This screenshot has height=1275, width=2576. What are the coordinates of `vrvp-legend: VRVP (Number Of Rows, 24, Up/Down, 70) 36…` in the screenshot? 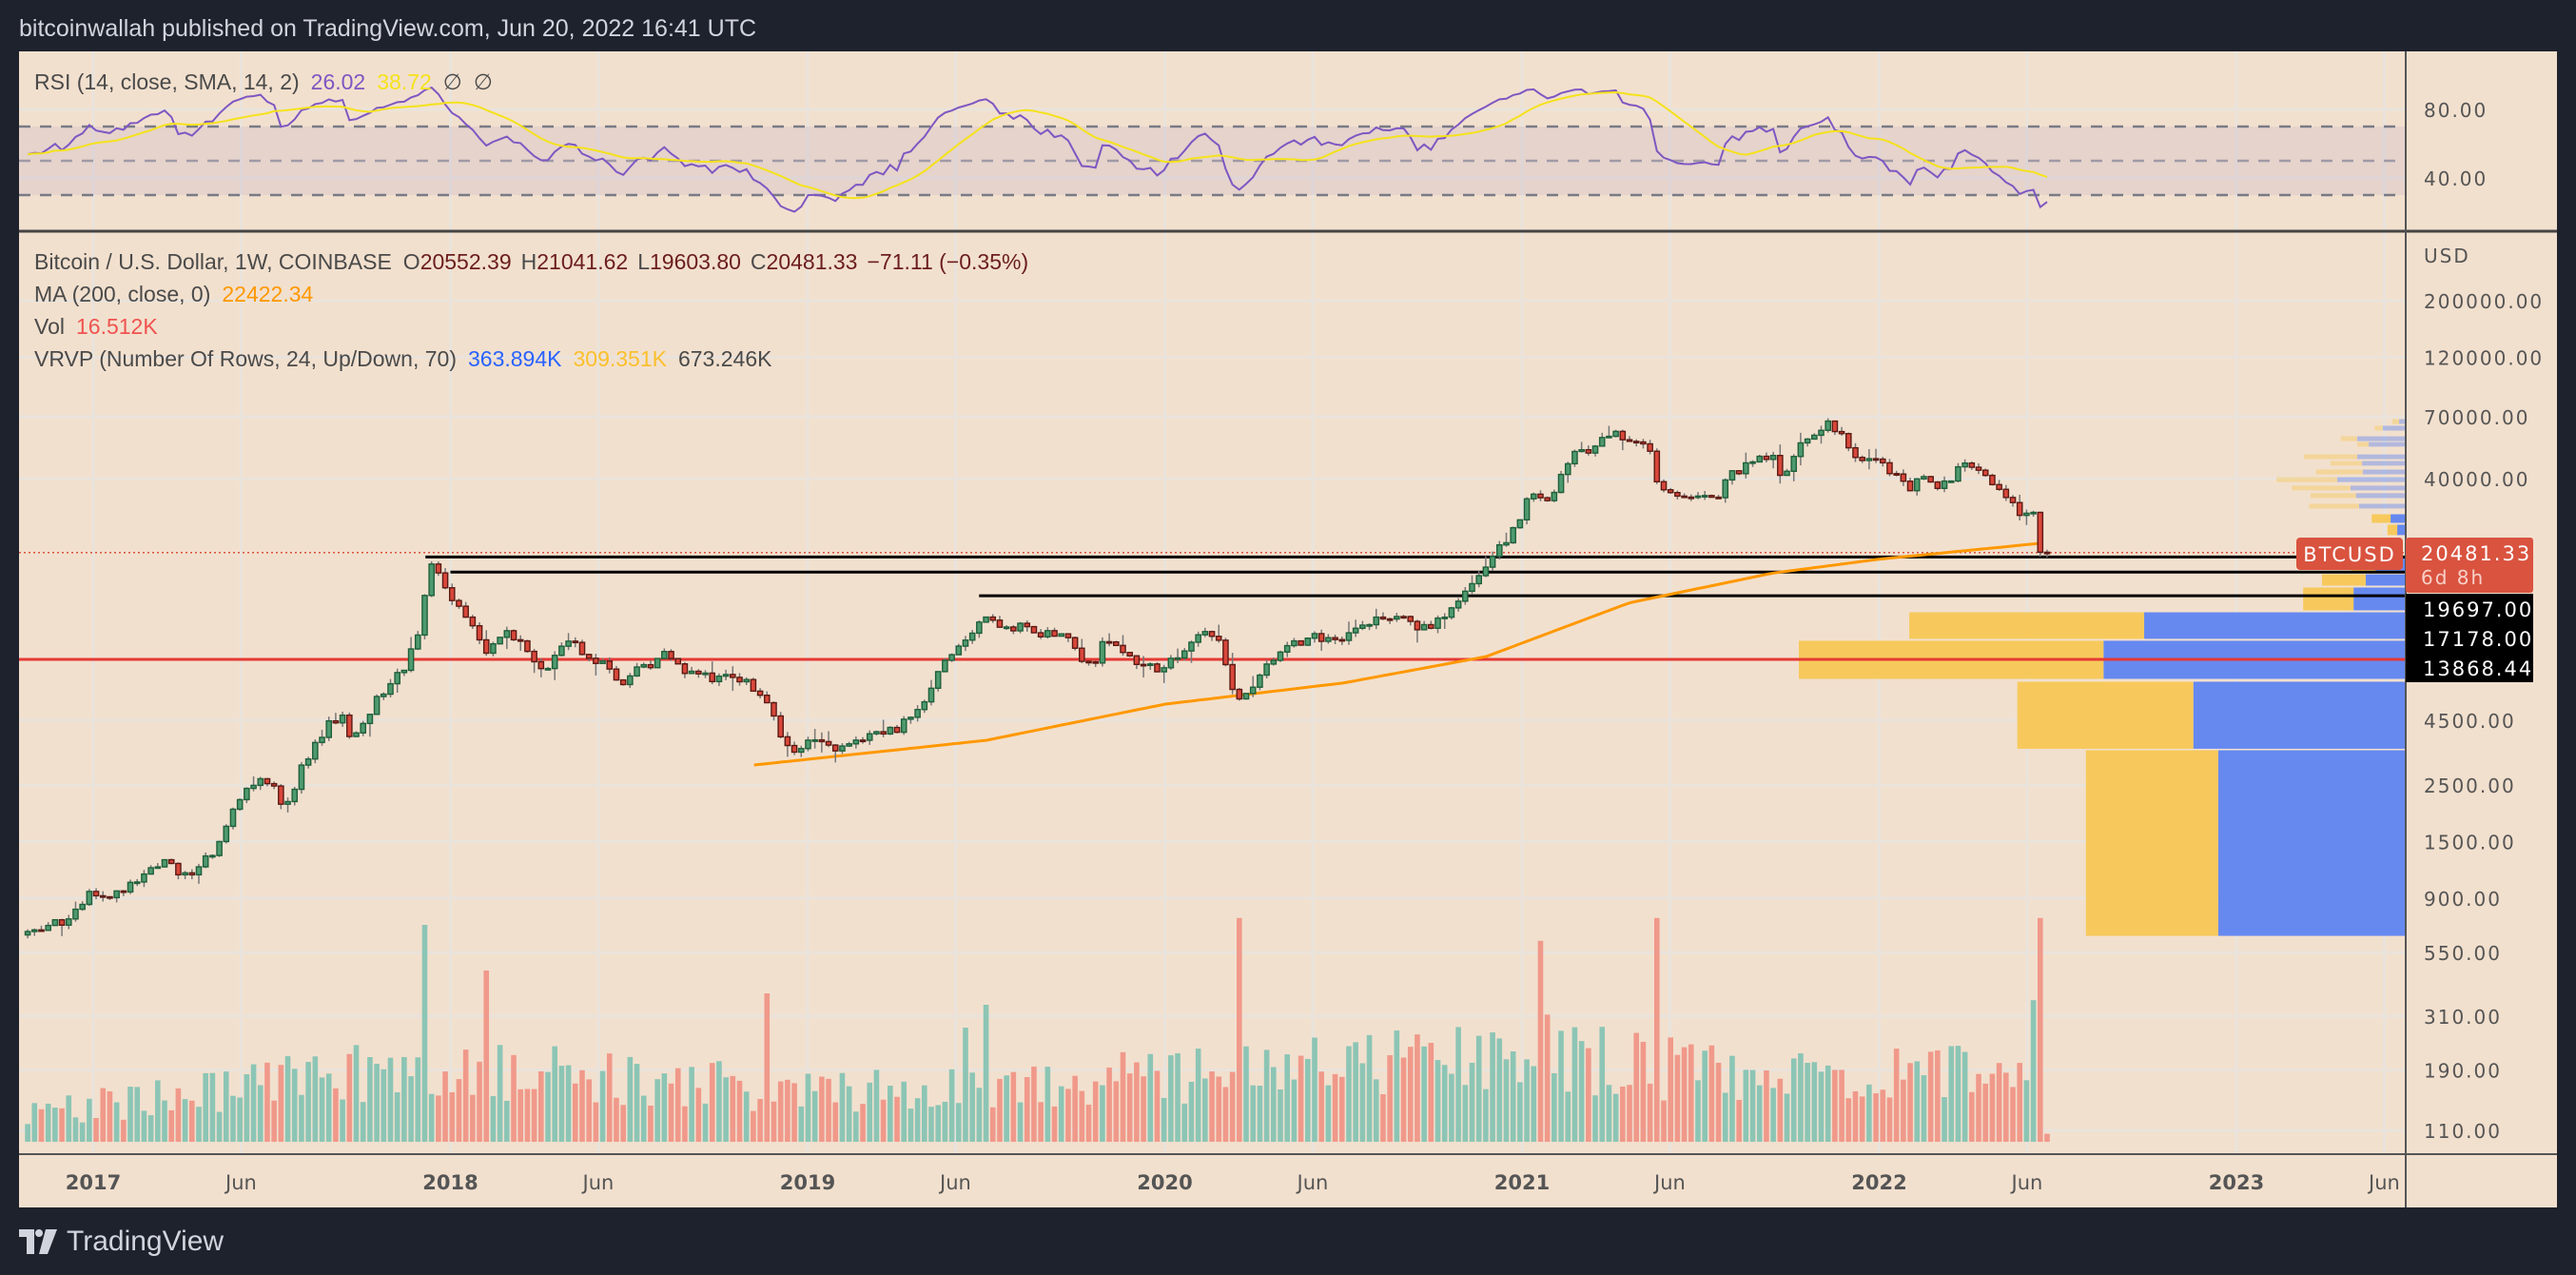 It's located at (409, 359).